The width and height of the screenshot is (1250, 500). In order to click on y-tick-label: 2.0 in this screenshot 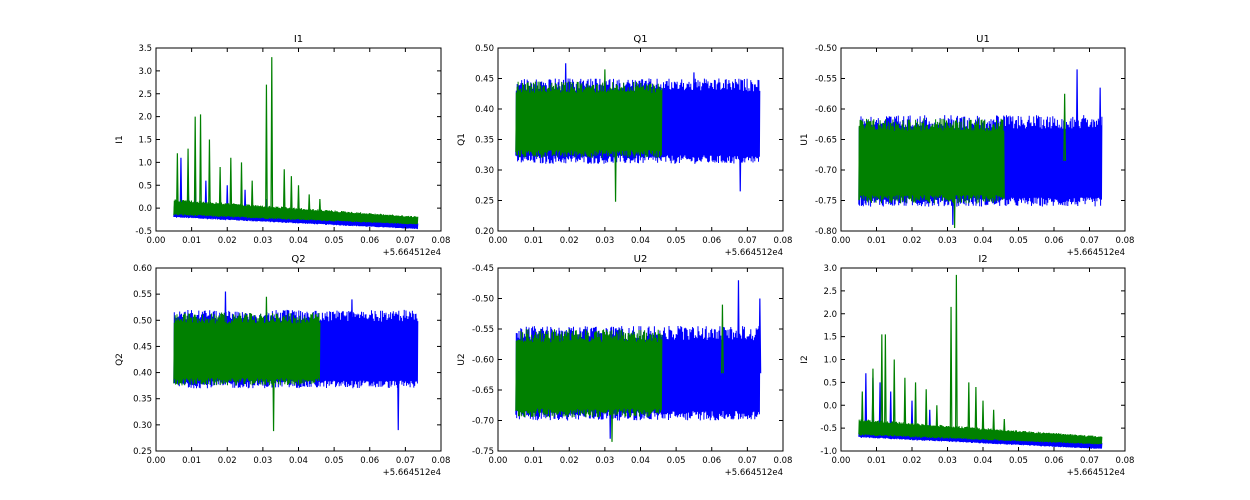, I will do `click(145, 118)`.